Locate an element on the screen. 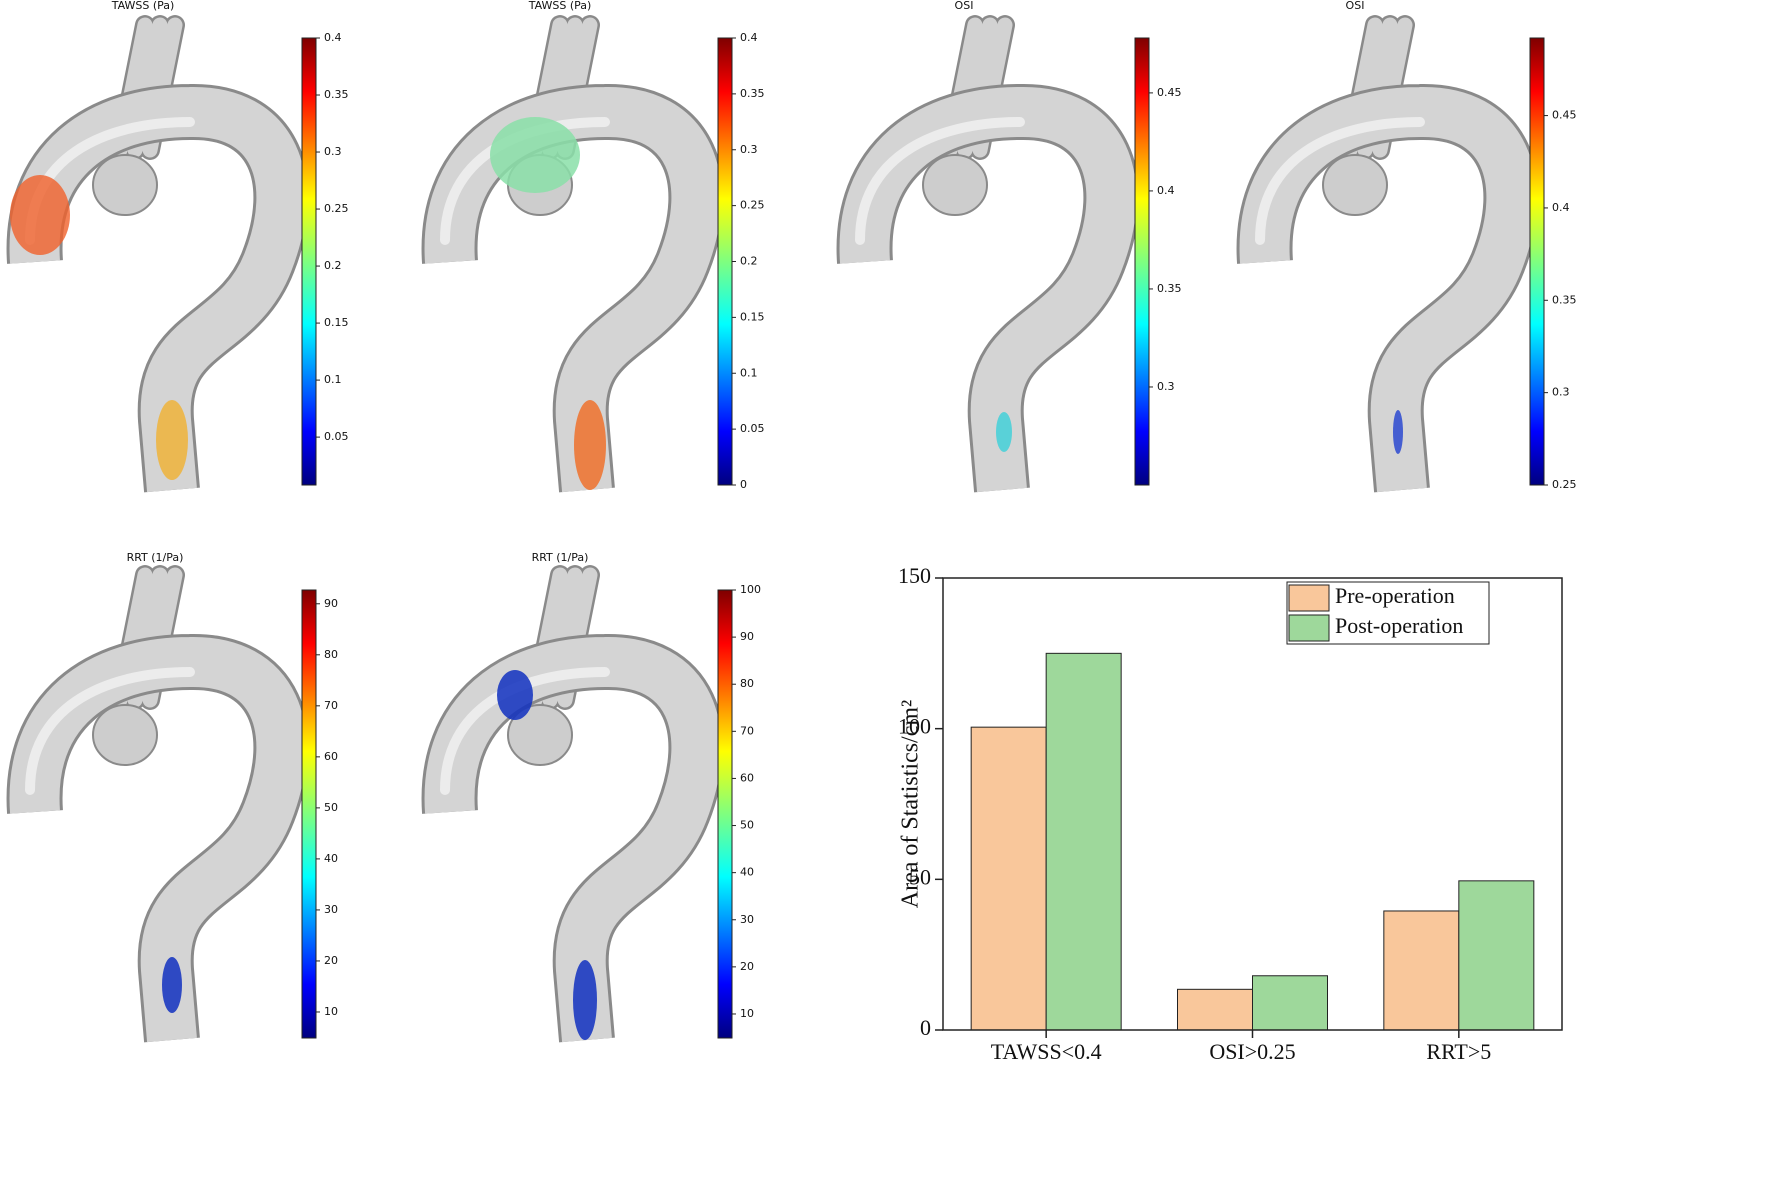 Image resolution: width=1772 pixels, height=1204 pixels. tick-label: 100 is located at coordinates (750, 589).